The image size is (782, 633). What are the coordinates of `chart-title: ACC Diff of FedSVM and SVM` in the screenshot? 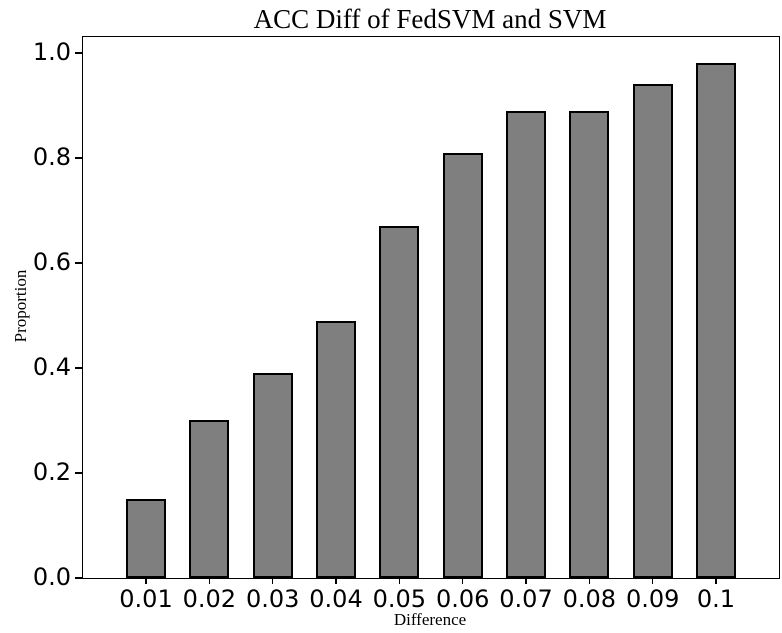 It's located at (430, 19).